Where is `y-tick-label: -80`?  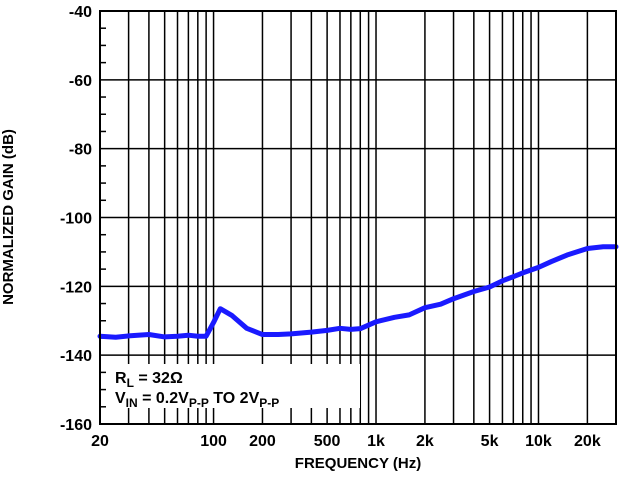 y-tick-label: -80 is located at coordinates (80, 150).